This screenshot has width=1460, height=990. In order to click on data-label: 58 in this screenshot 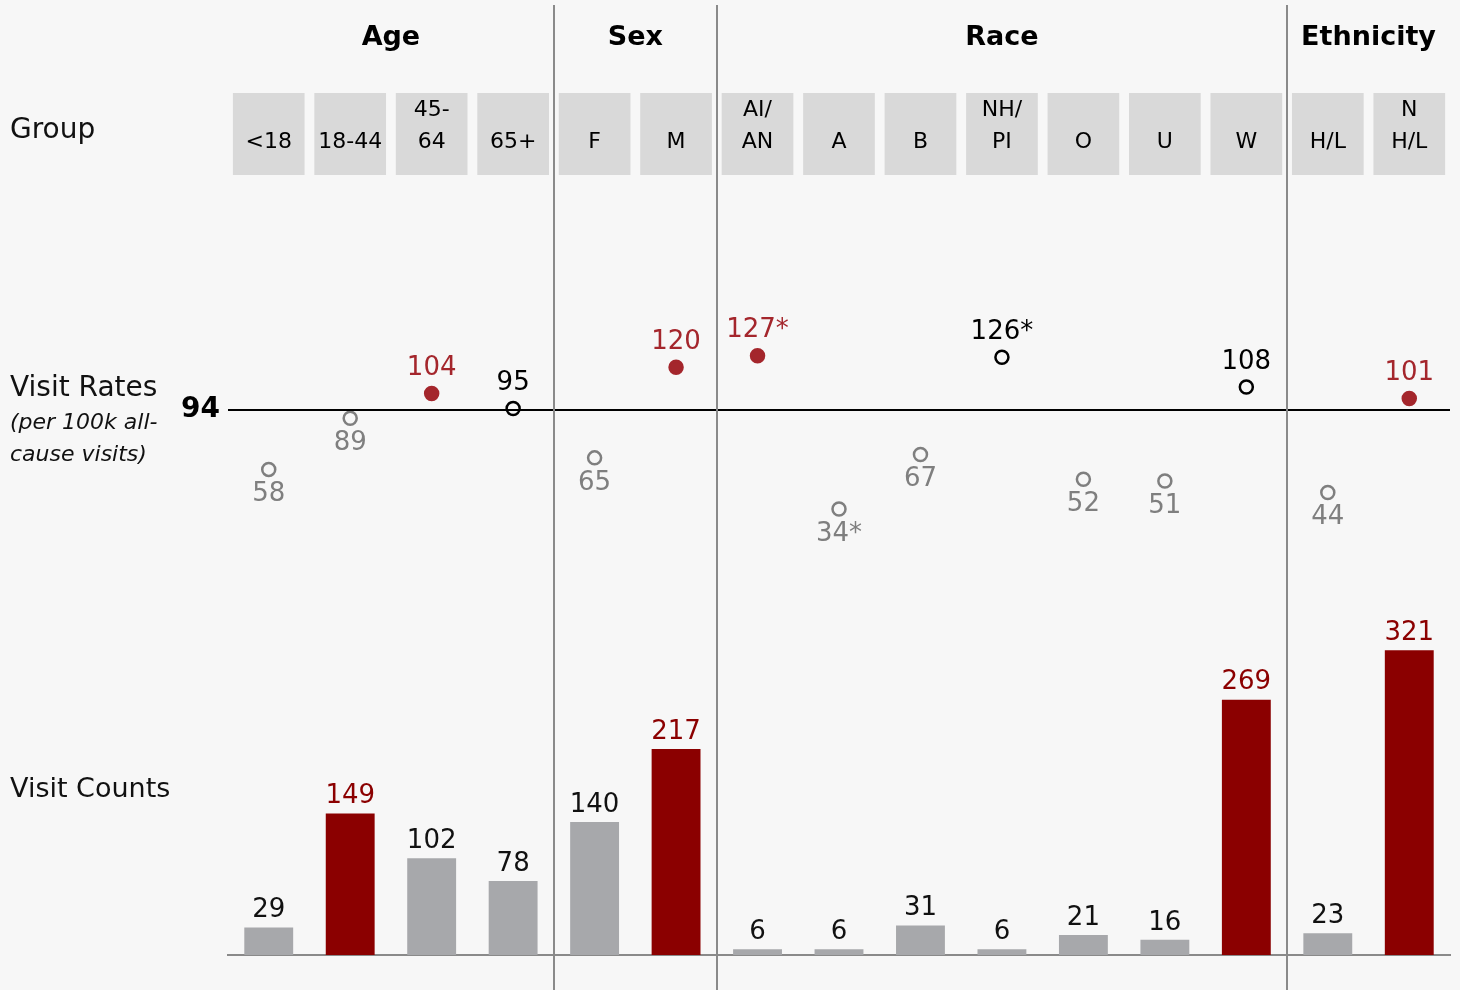, I will do `click(269, 492)`.